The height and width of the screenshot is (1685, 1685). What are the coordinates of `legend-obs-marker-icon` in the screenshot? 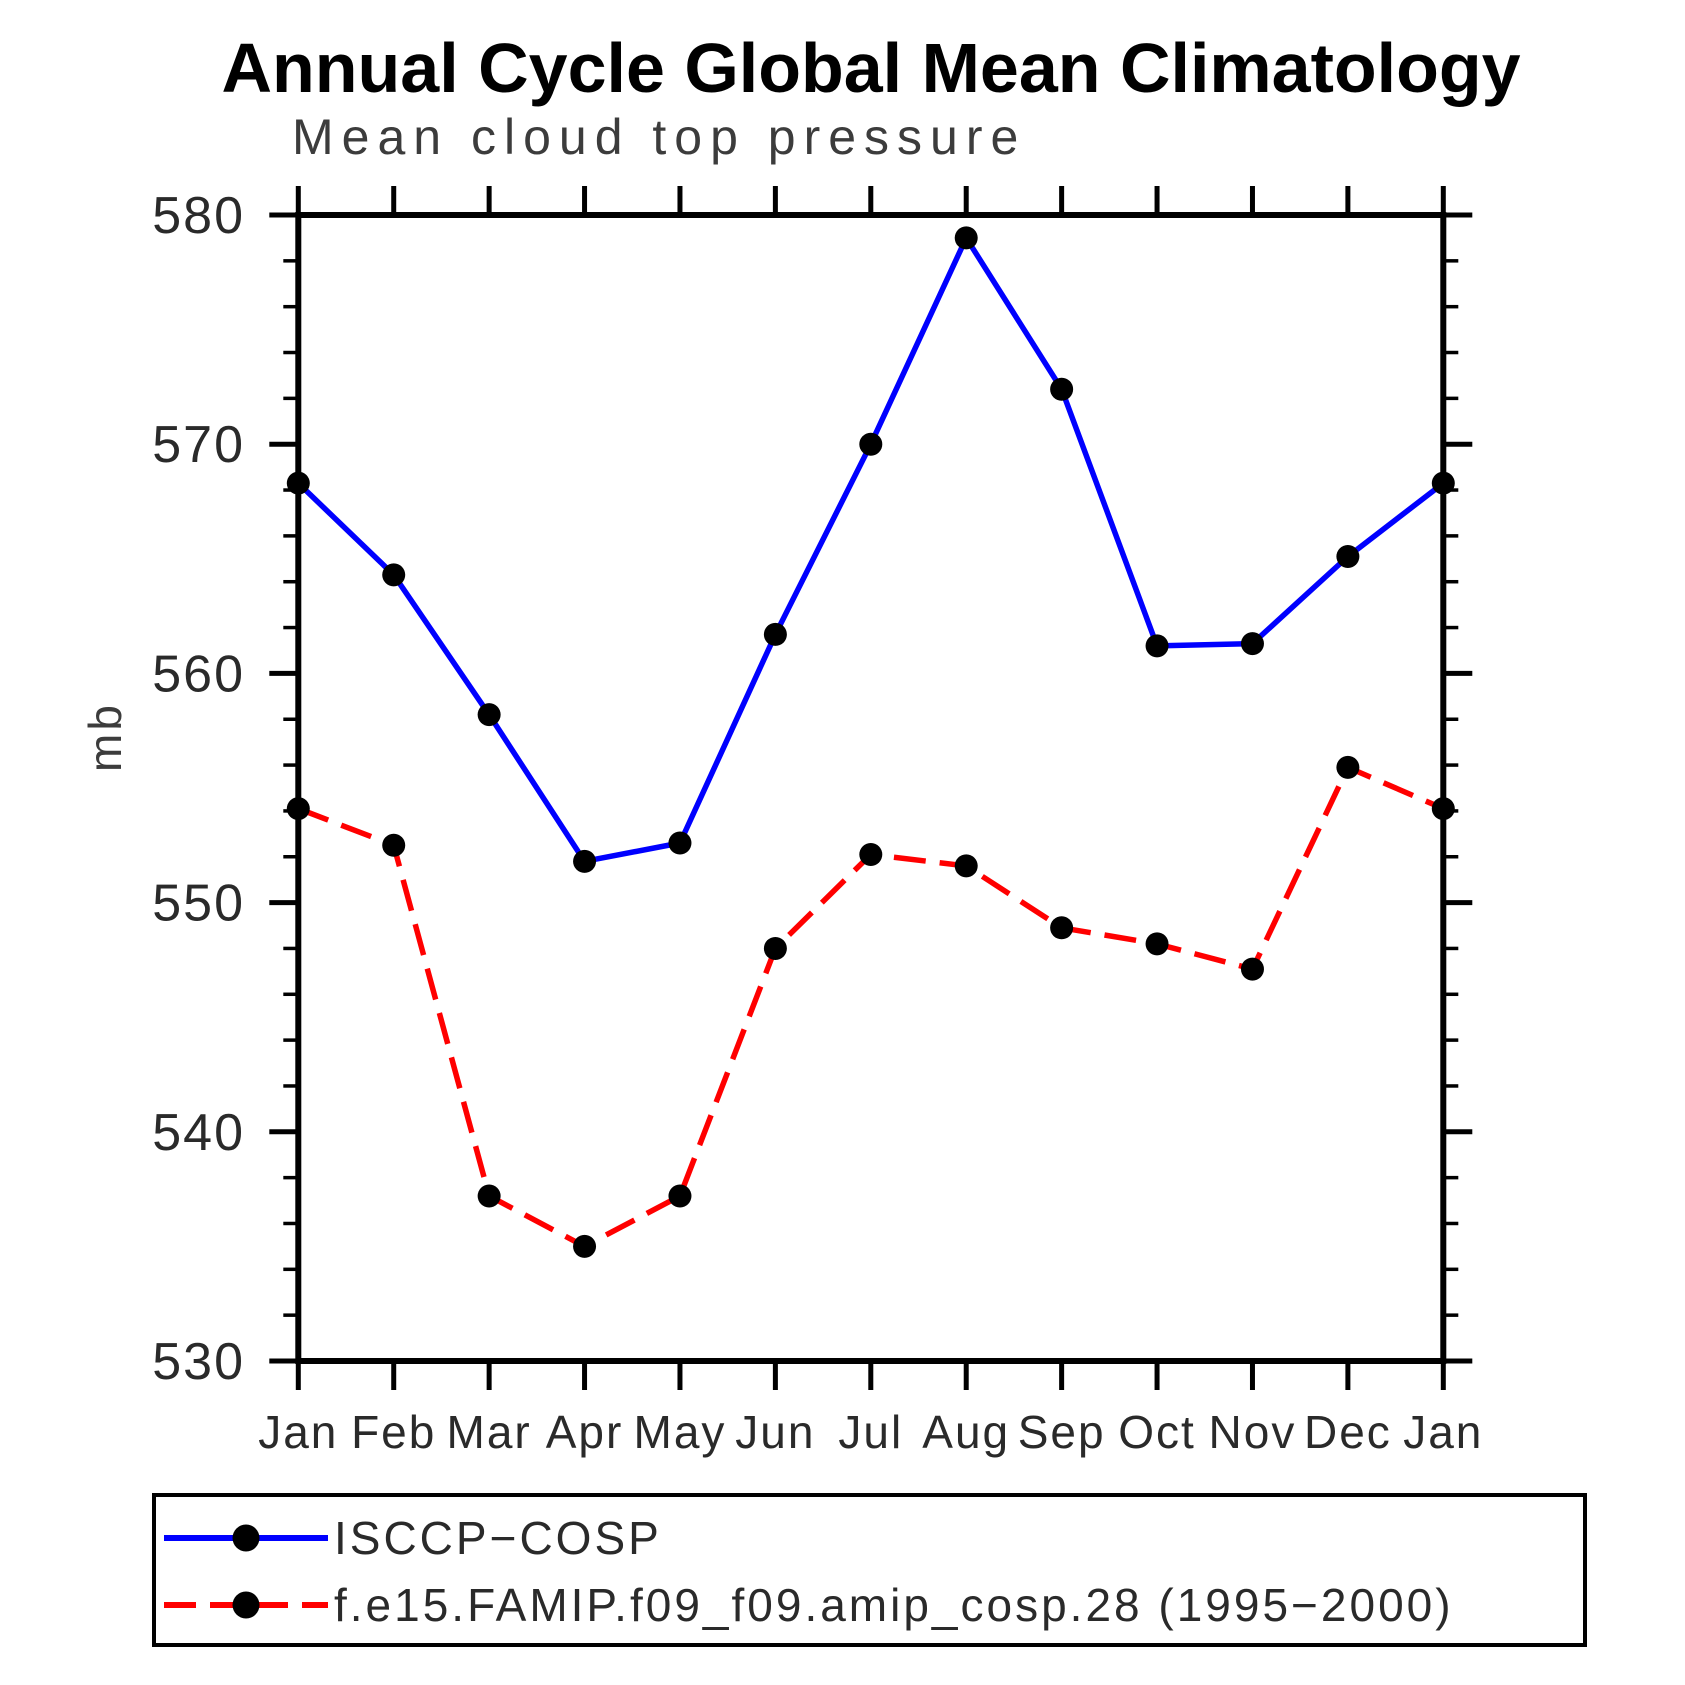 It's located at (246, 1538).